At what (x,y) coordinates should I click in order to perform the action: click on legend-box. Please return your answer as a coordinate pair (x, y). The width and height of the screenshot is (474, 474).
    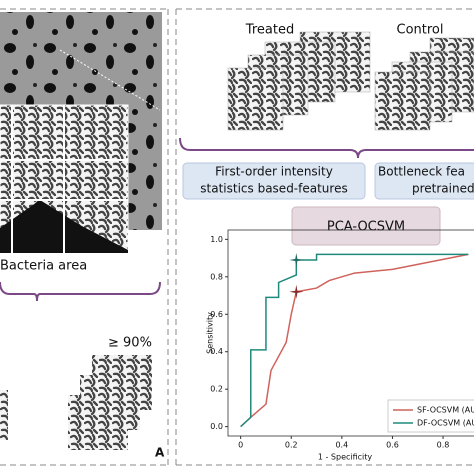
    Looking at the image, I should click on (430, 416).